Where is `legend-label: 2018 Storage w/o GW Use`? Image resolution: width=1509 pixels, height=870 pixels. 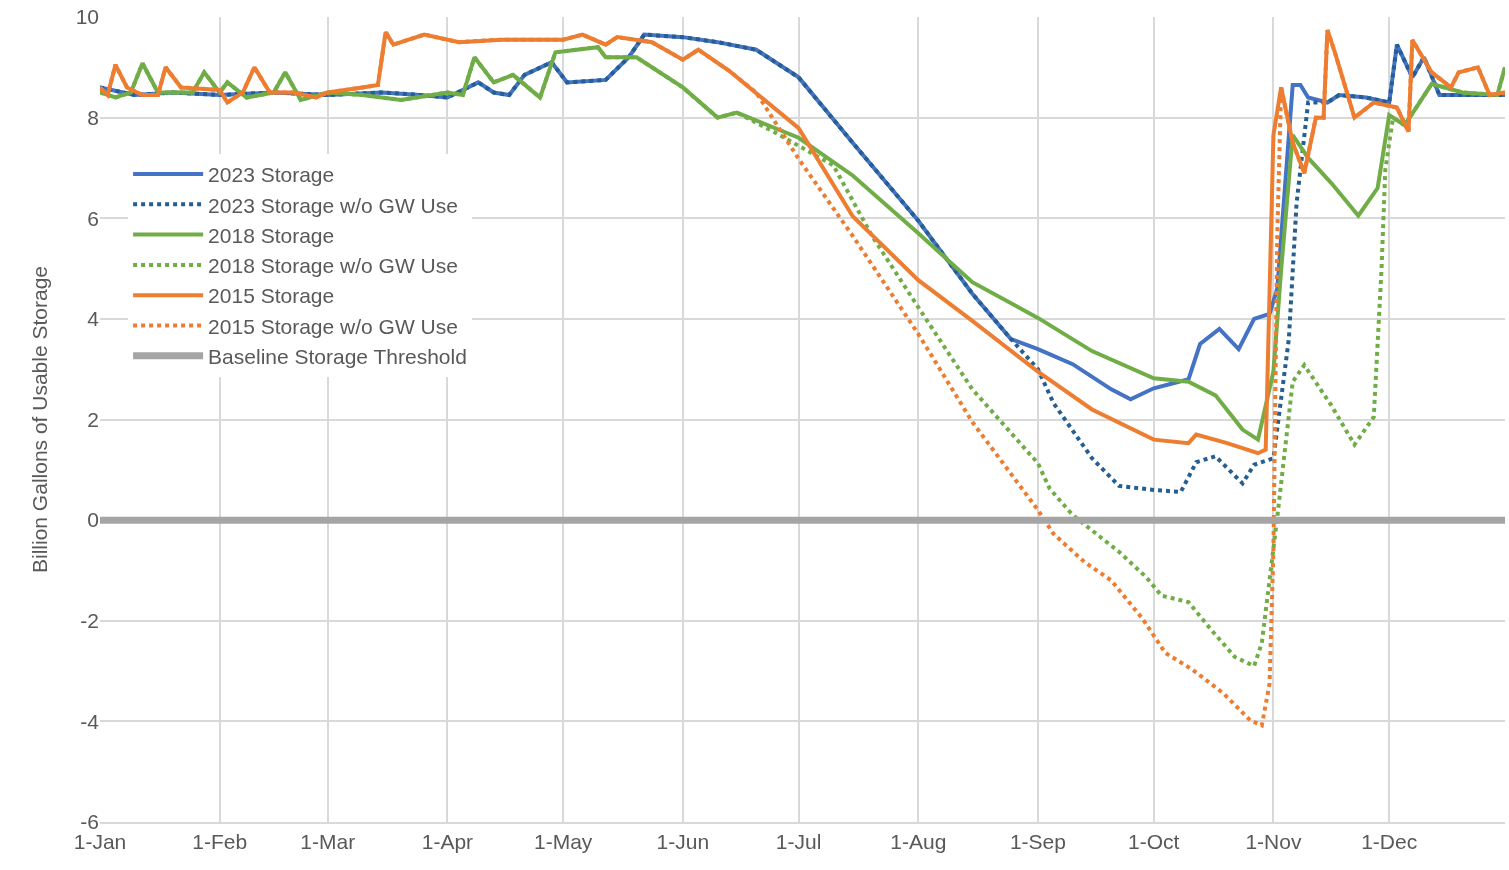
legend-label: 2018 Storage w/o GW Use is located at coordinates (333, 266).